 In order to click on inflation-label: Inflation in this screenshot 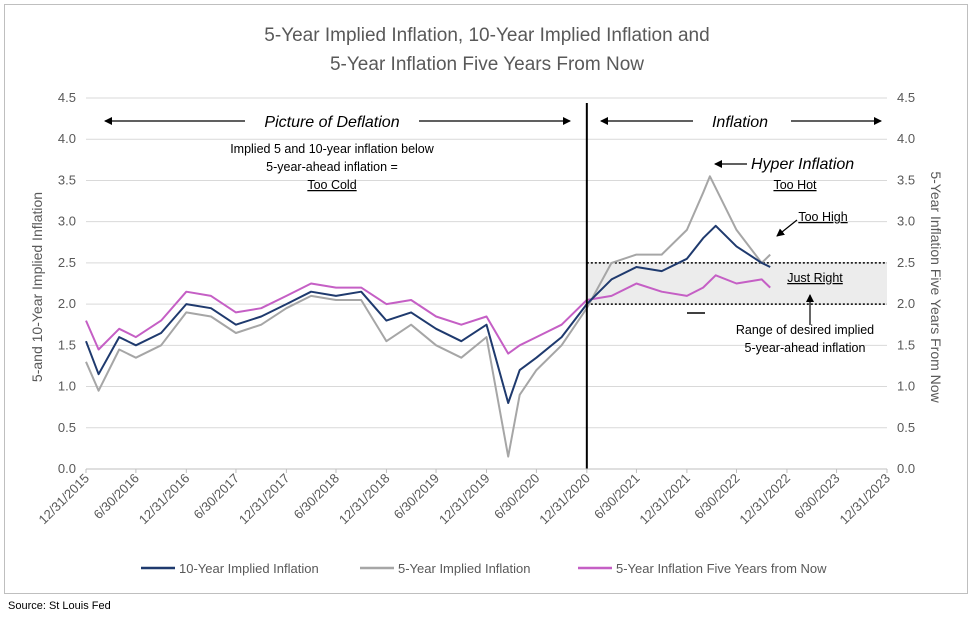, I will do `click(740, 122)`.